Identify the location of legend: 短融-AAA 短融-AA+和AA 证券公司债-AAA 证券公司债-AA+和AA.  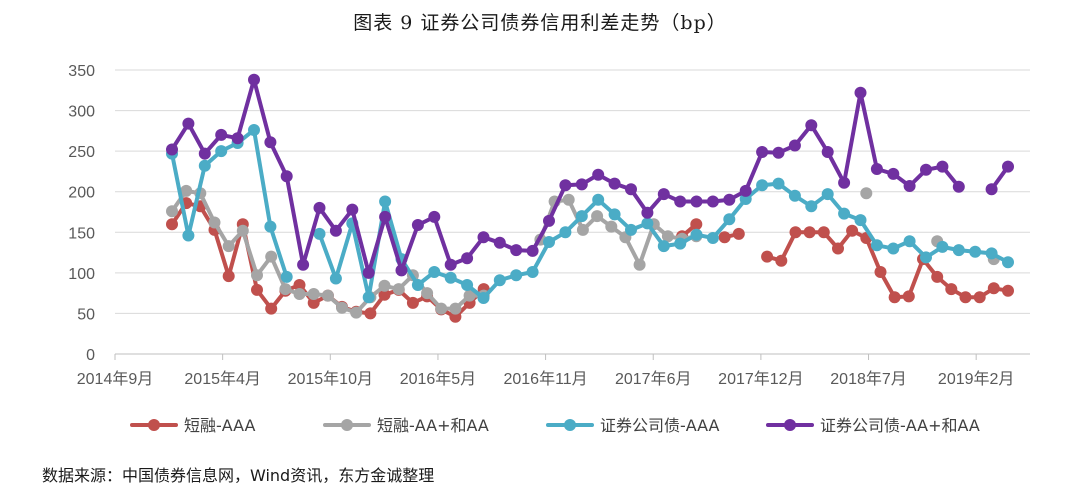
(555, 425).